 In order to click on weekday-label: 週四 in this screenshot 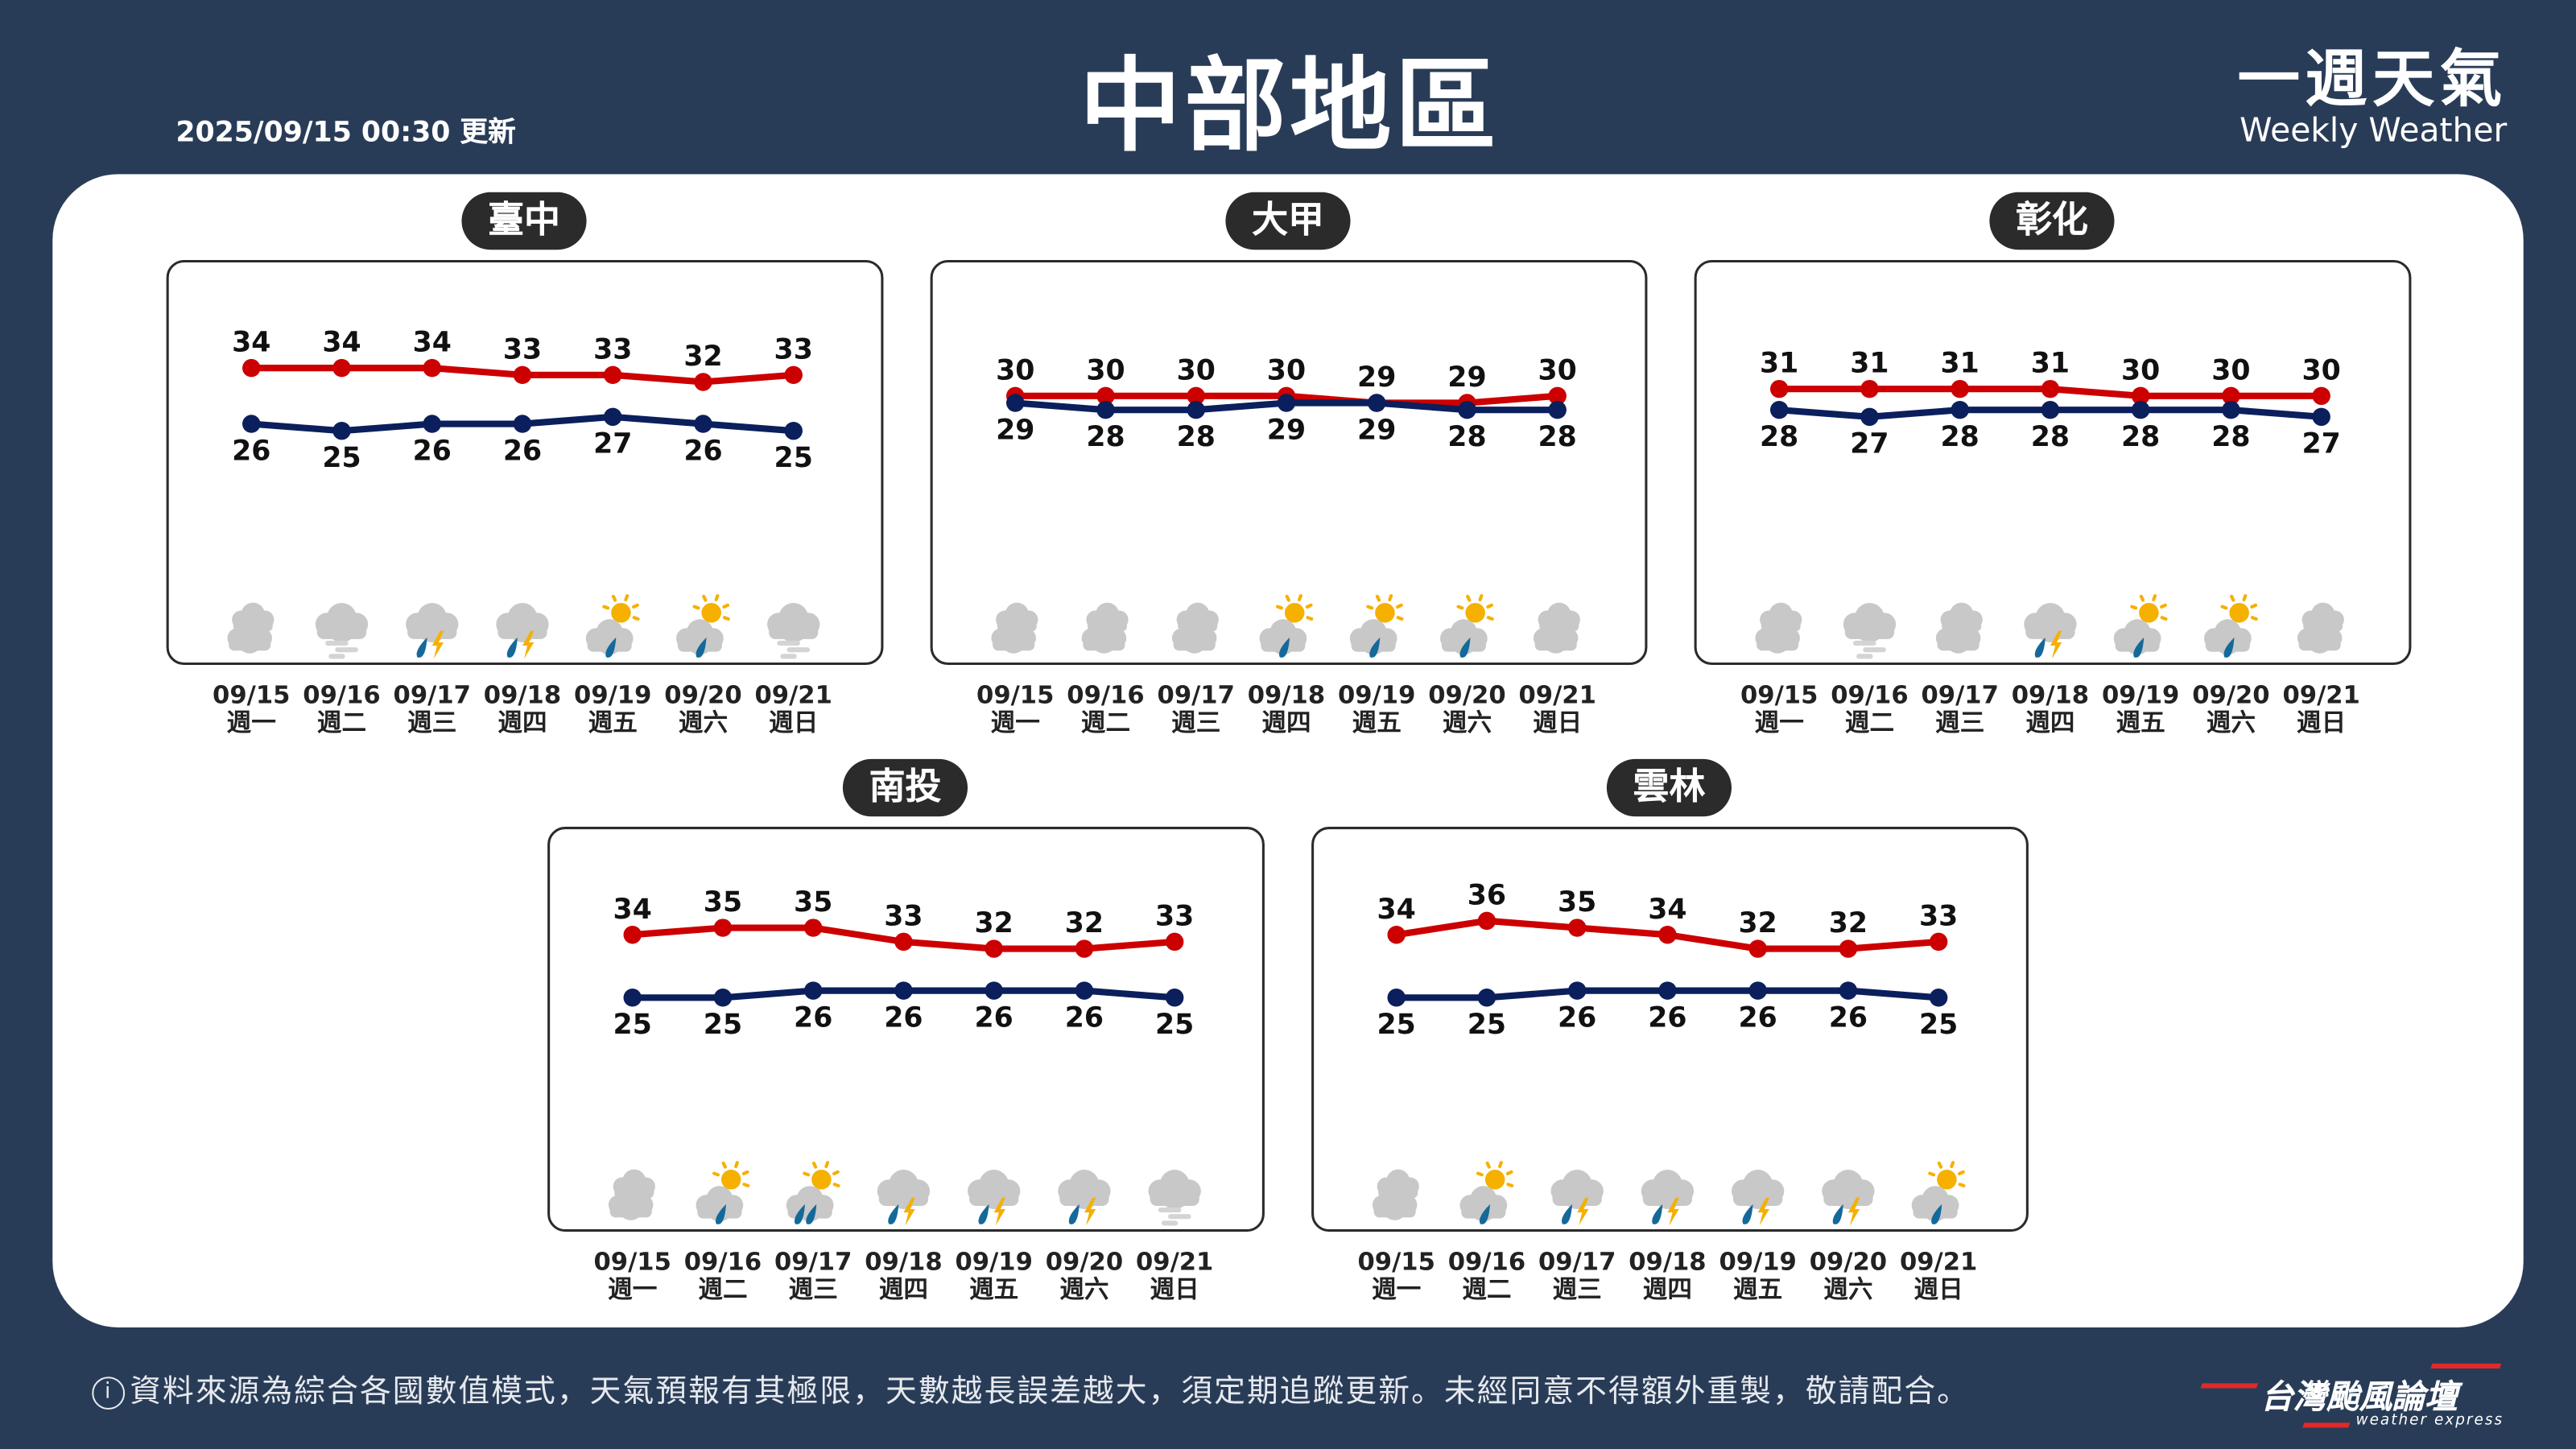, I will do `click(522, 723)`.